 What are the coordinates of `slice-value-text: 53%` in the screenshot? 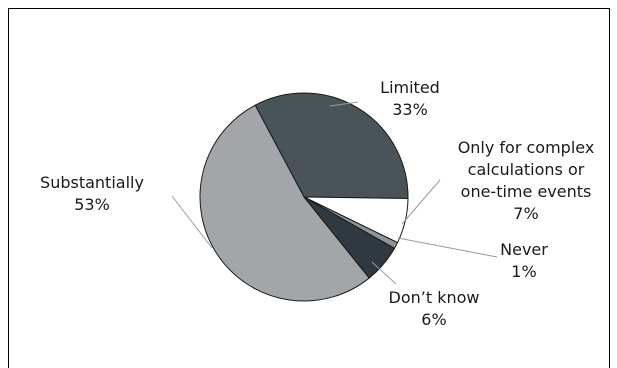 It's located at (92, 204).